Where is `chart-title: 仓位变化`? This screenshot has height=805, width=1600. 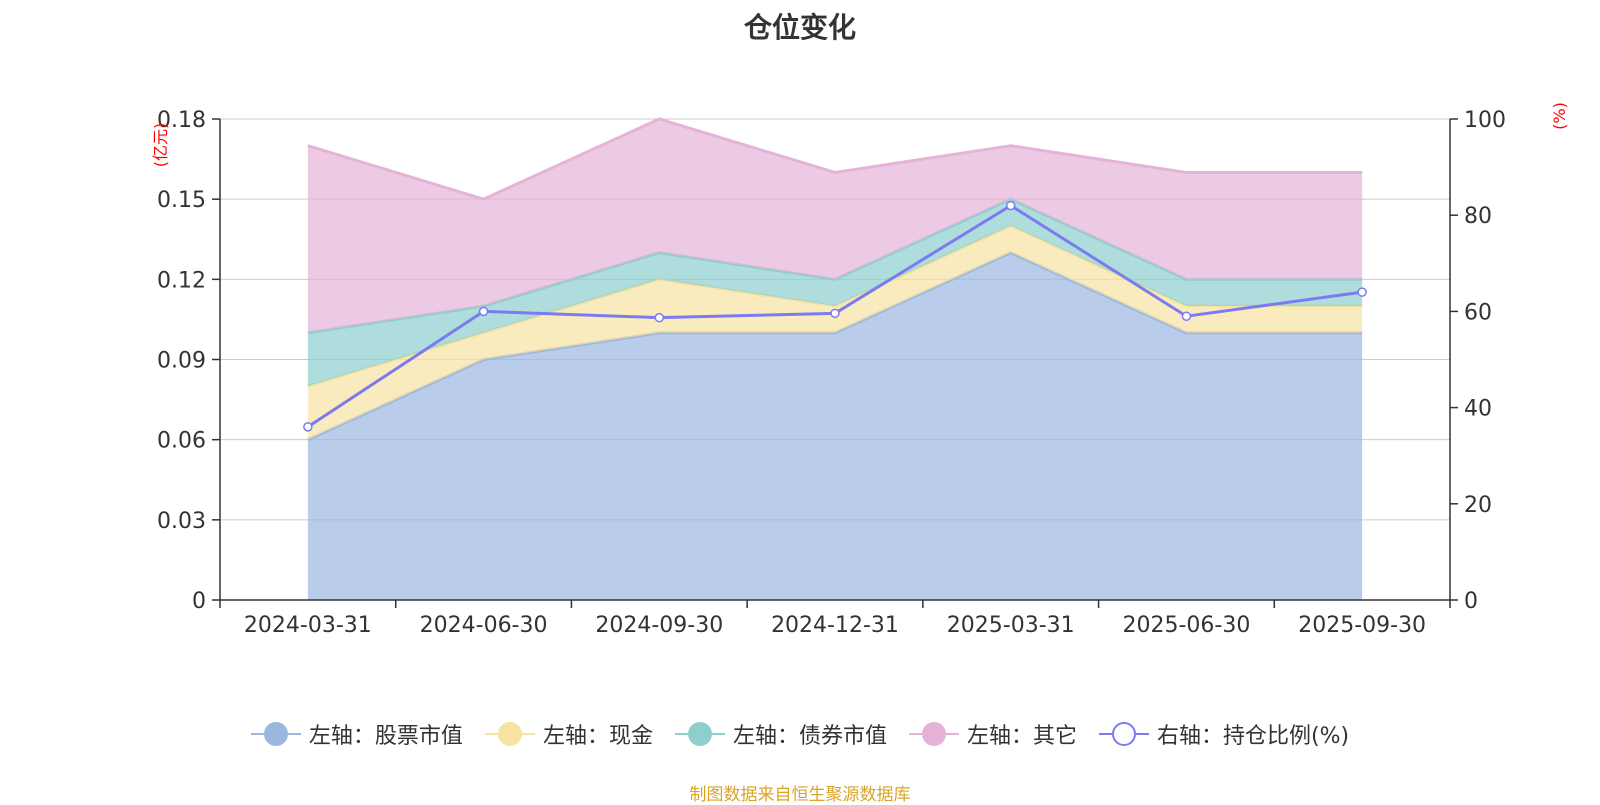
chart-title: 仓位变化 is located at coordinates (799, 27).